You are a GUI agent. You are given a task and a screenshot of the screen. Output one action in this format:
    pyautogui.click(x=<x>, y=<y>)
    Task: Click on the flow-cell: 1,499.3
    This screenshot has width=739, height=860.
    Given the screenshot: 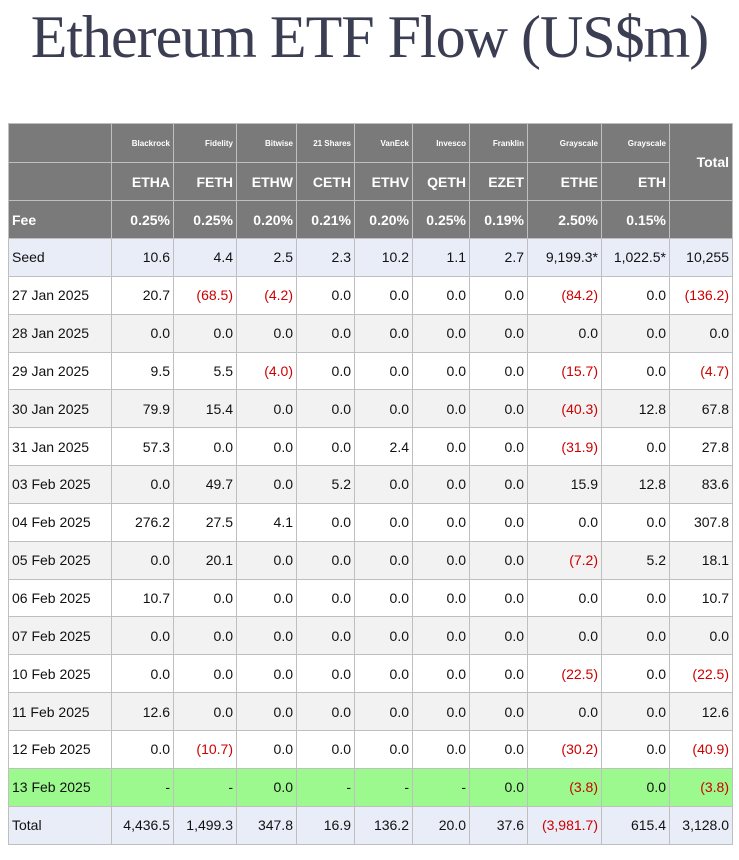 What is the action you would take?
    pyautogui.click(x=205, y=825)
    